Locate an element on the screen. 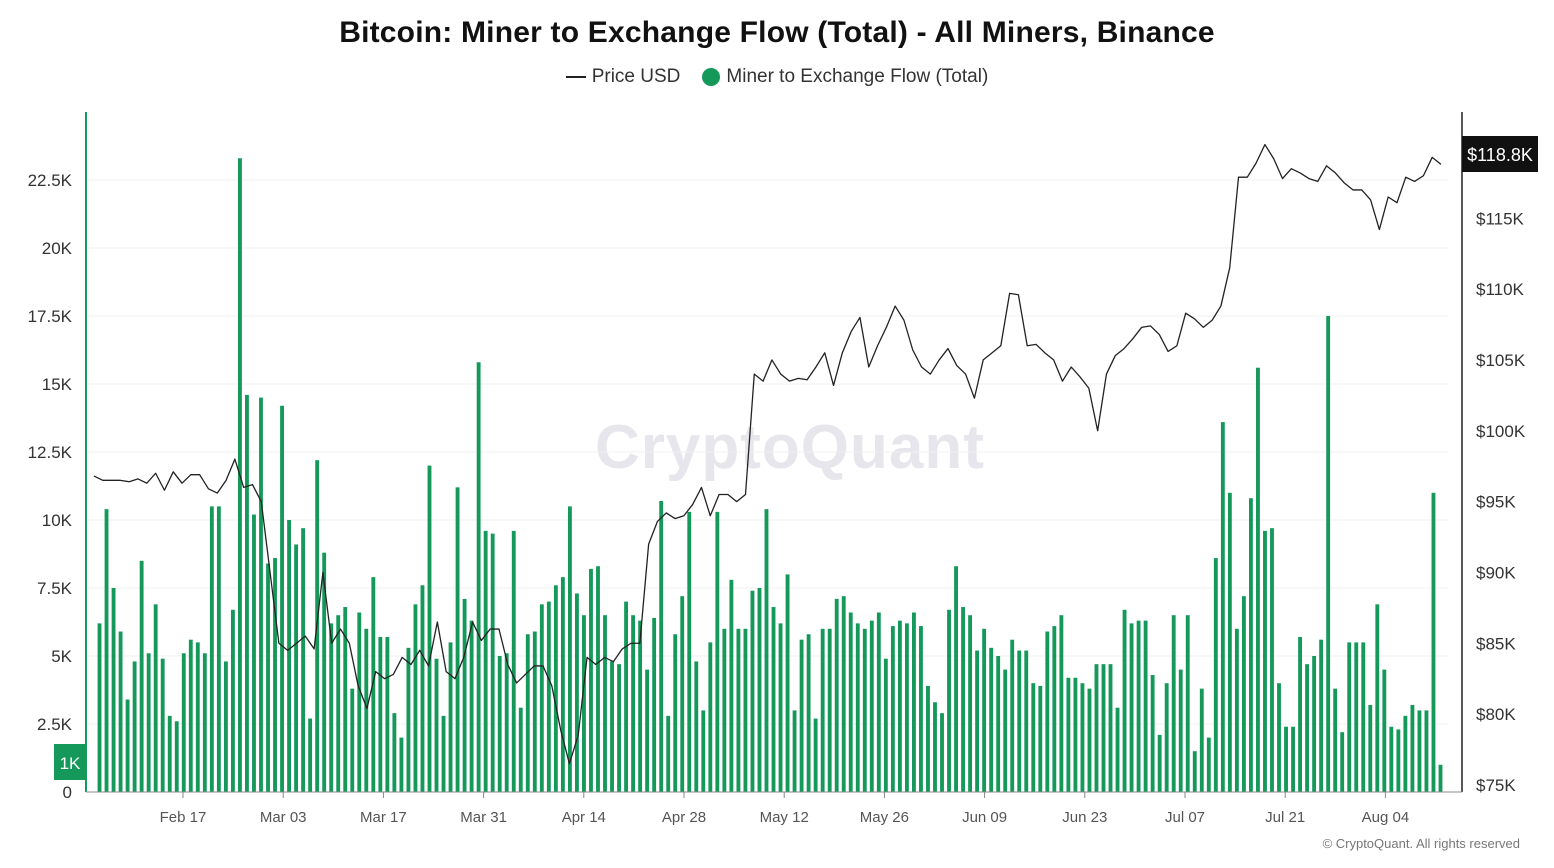 Image resolution: width=1554 pixels, height=868 pixels. watermark: CryptoQuant is located at coordinates (790, 447).